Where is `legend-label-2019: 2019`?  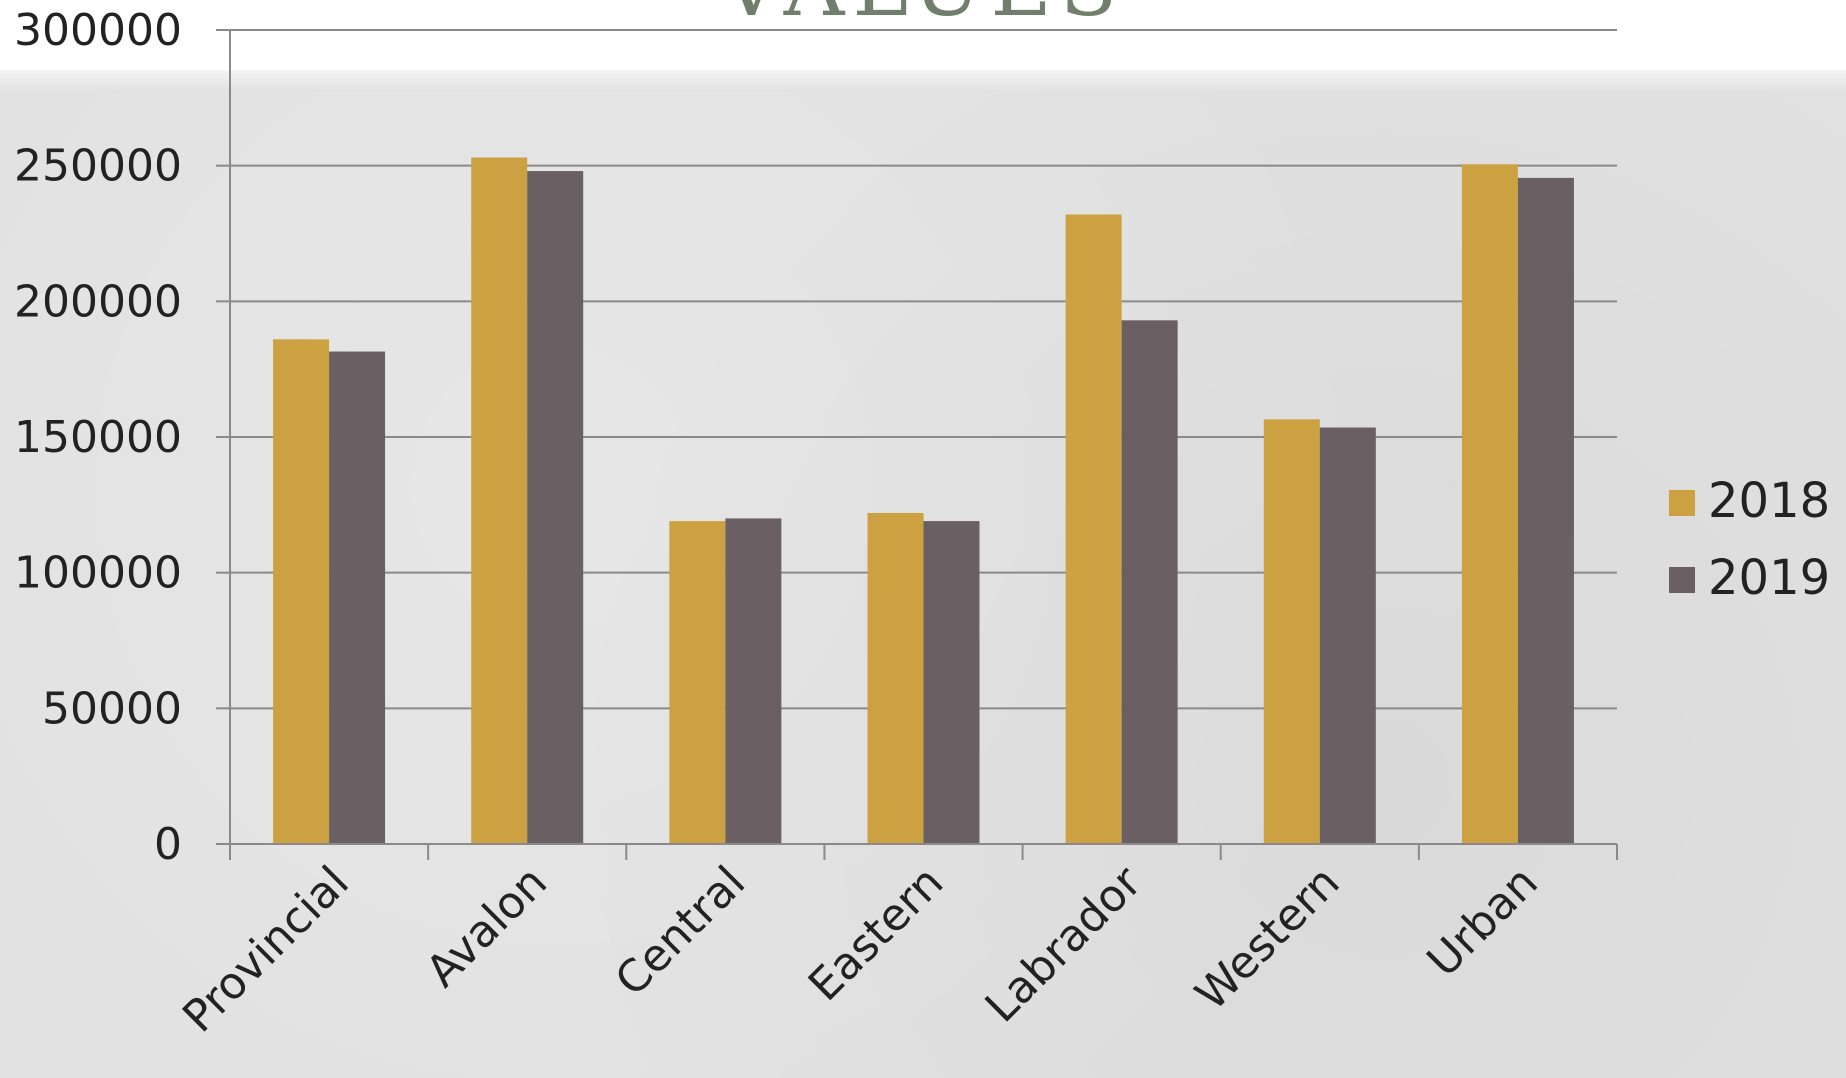
legend-label-2019: 2019 is located at coordinates (1769, 578).